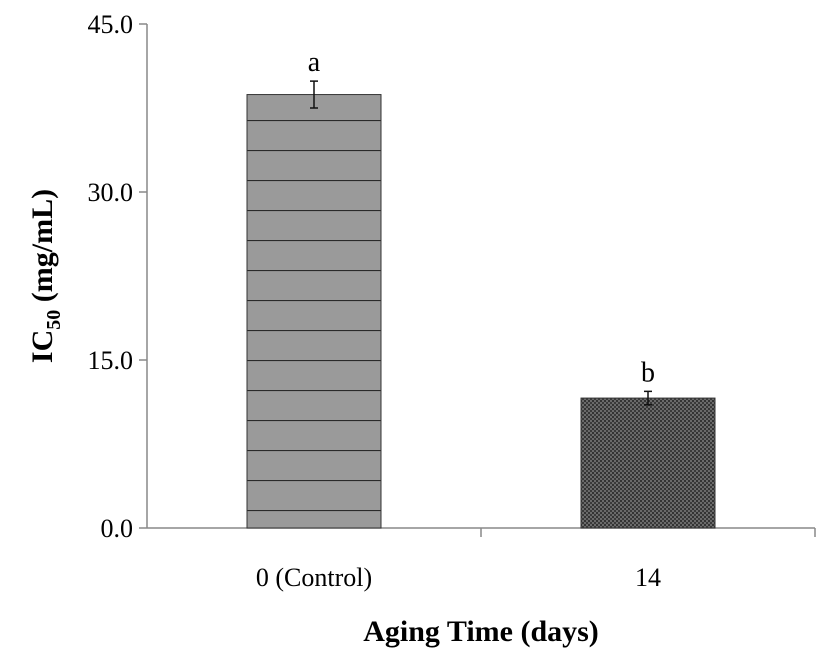  I want to click on y-axis-title: IC50 (mg/mL), so click(45, 276).